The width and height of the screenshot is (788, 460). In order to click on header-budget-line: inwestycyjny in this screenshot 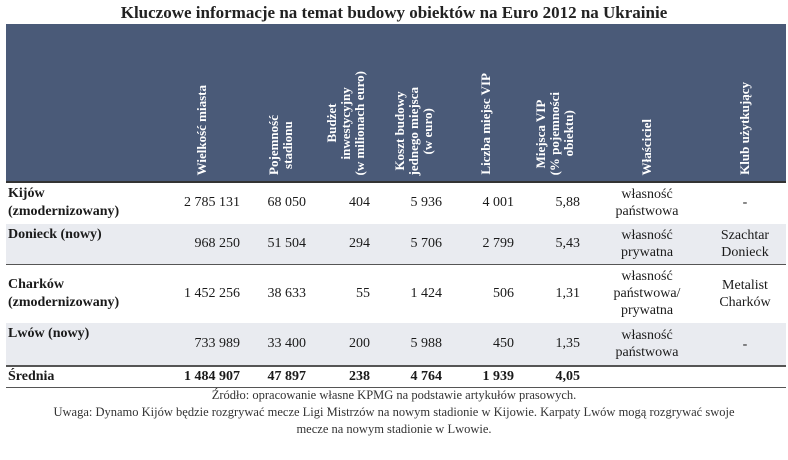, I will do `click(345, 122)`.